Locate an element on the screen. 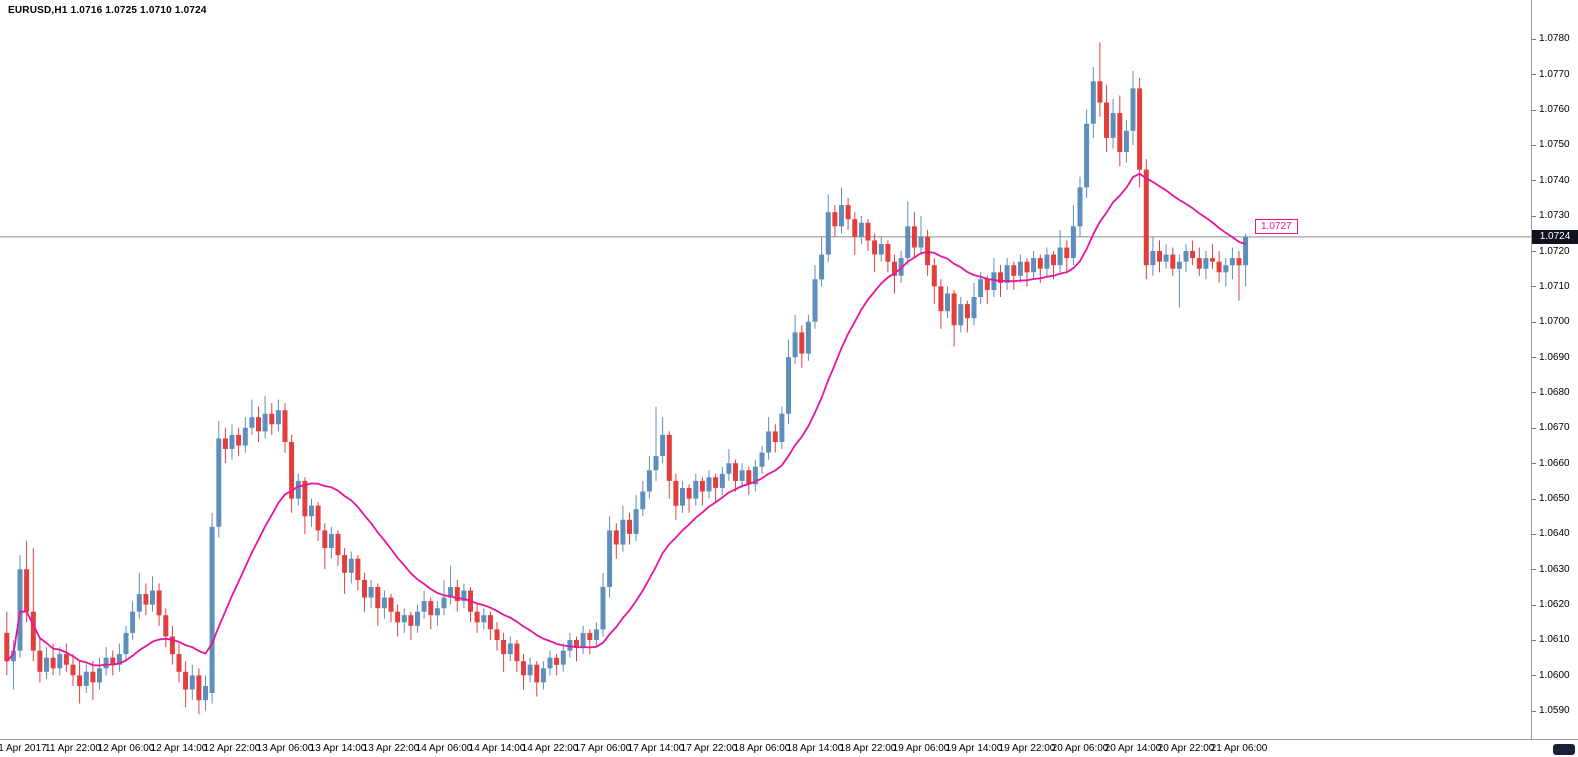 This screenshot has width=1578, height=757. price-axis-label: 1.0670 is located at coordinates (1554, 427).